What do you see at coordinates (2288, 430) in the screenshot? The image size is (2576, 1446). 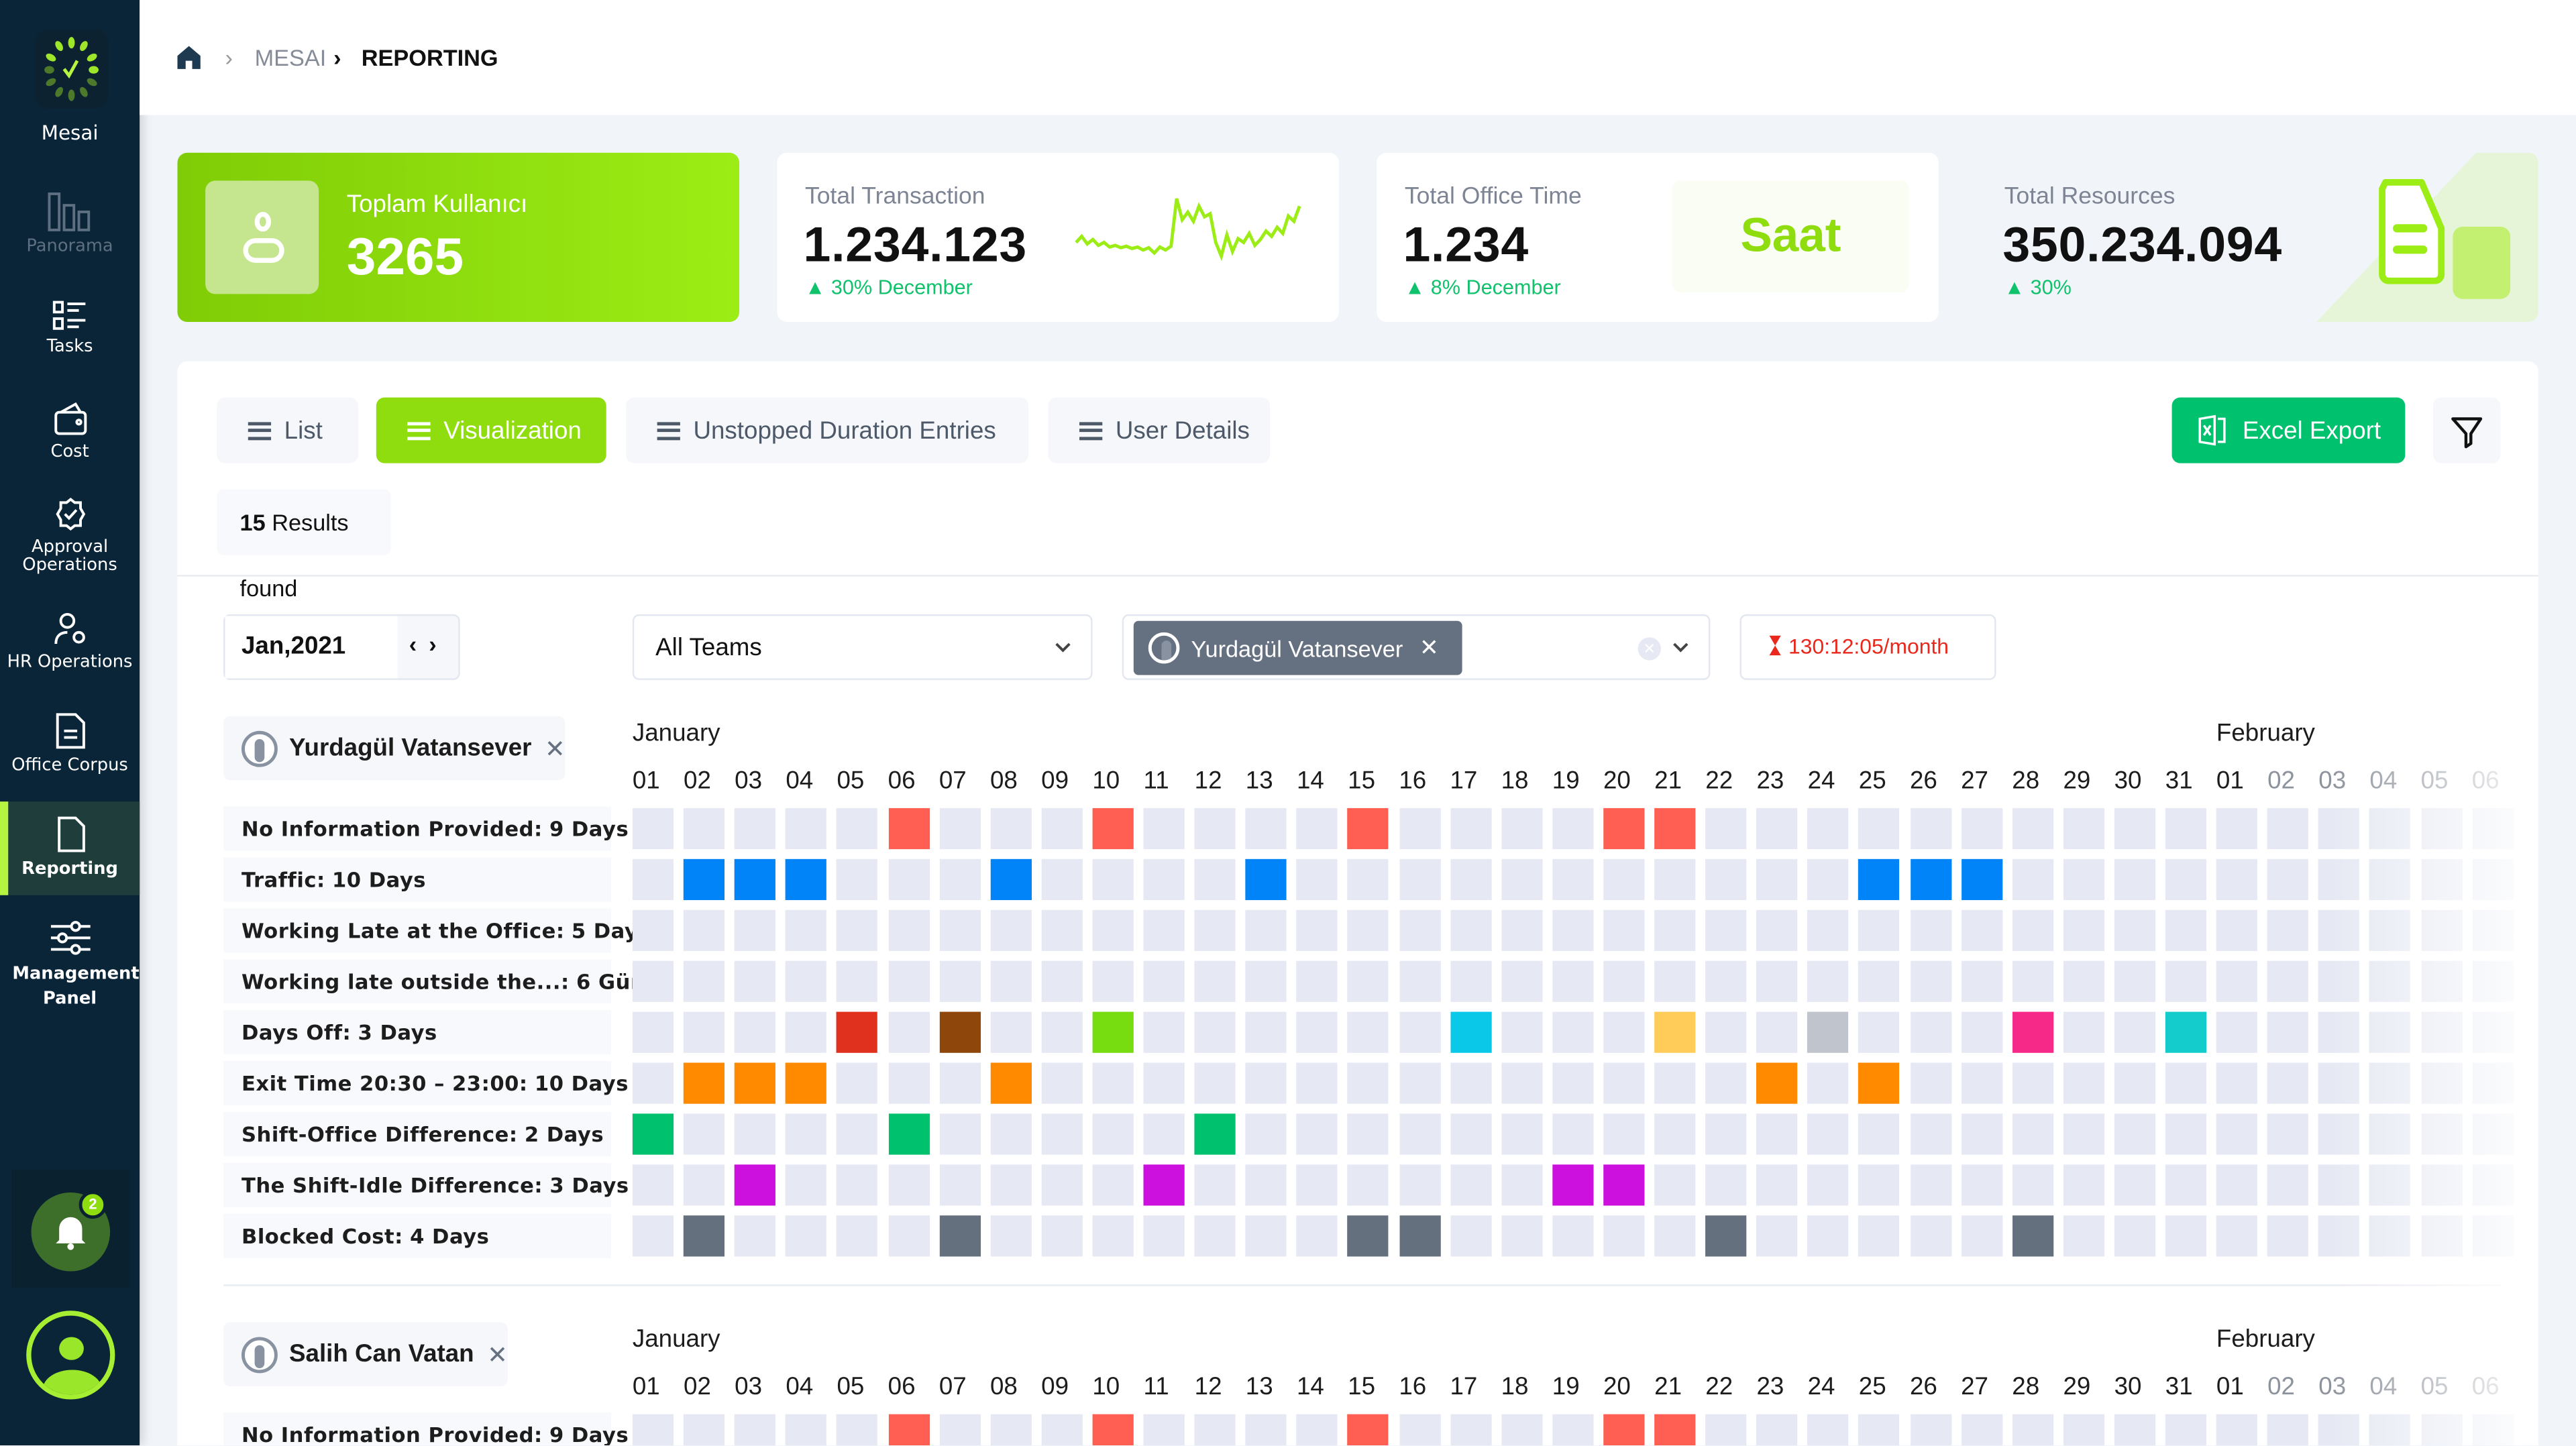 I see `excel-export-button: Excel Export` at bounding box center [2288, 430].